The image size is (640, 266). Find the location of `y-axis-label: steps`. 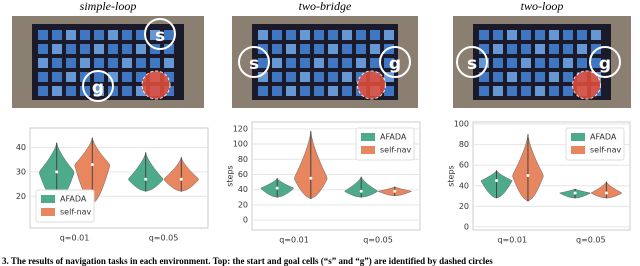

y-axis-label: steps is located at coordinates (451, 175).